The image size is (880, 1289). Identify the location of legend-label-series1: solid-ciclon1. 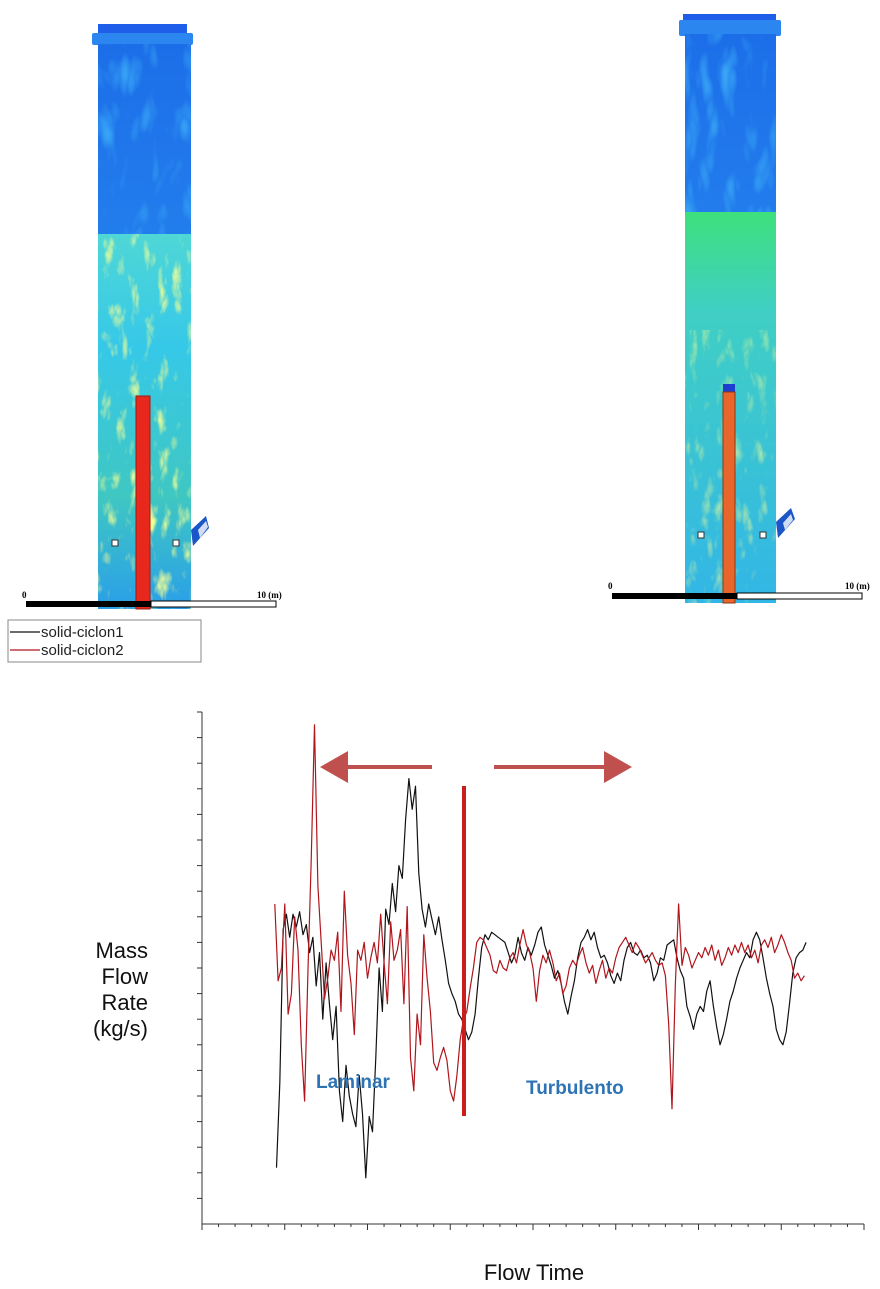
(82, 632).